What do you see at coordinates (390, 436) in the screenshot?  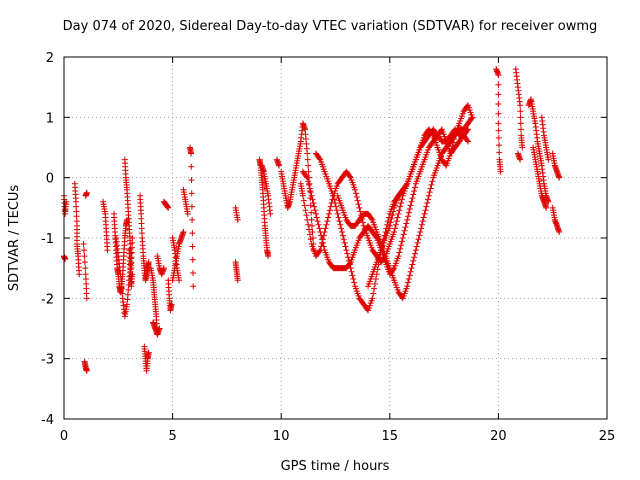 I see `x-tick-label: 15` at bounding box center [390, 436].